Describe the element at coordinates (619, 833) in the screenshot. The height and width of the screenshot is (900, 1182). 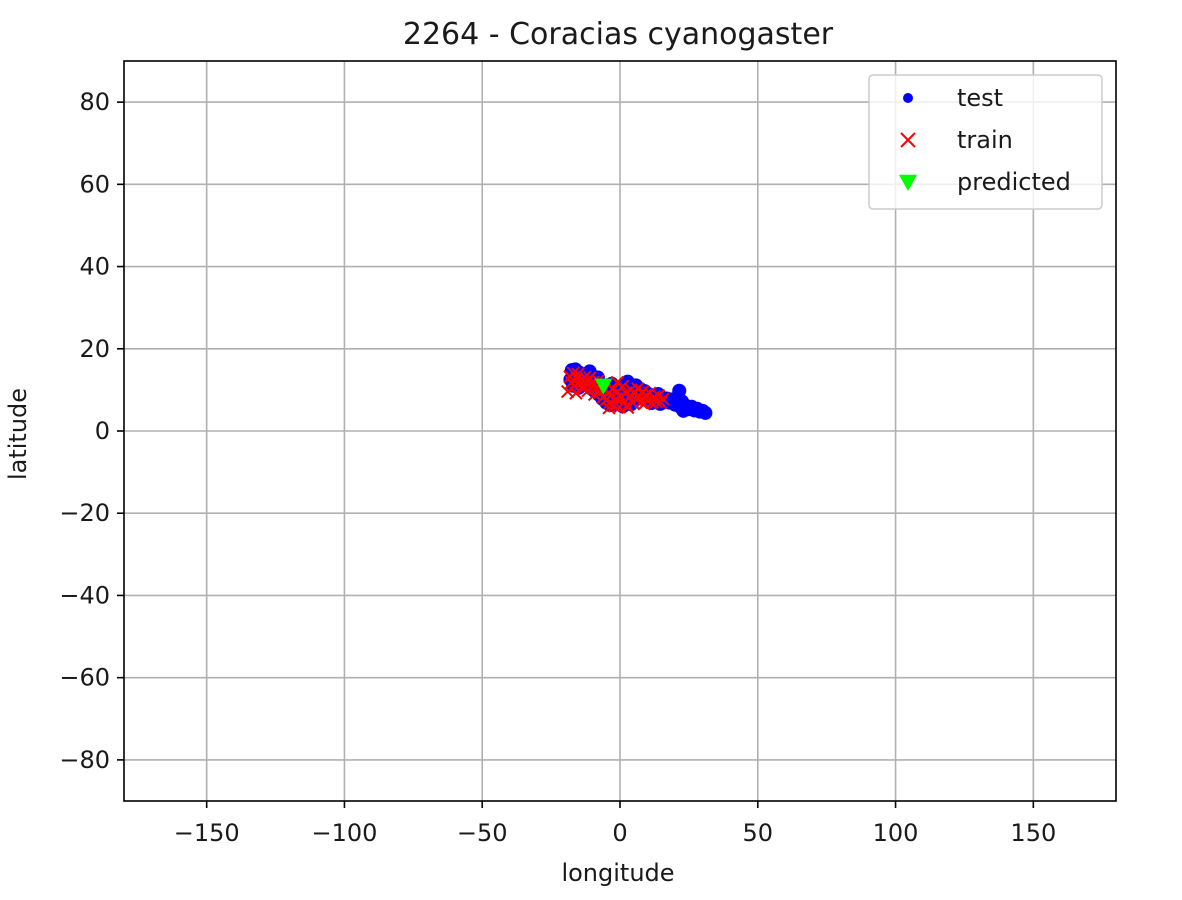
I see `x-tick-label: 0` at that location.